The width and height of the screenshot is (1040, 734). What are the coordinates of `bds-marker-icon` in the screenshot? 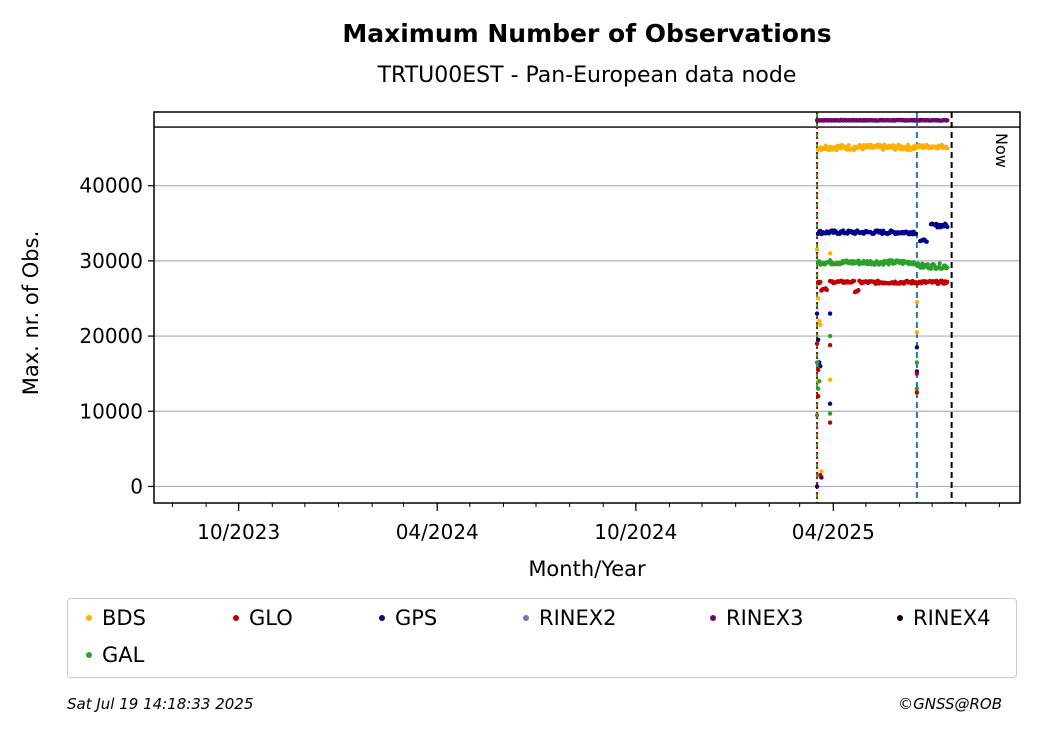 It's located at (89, 618).